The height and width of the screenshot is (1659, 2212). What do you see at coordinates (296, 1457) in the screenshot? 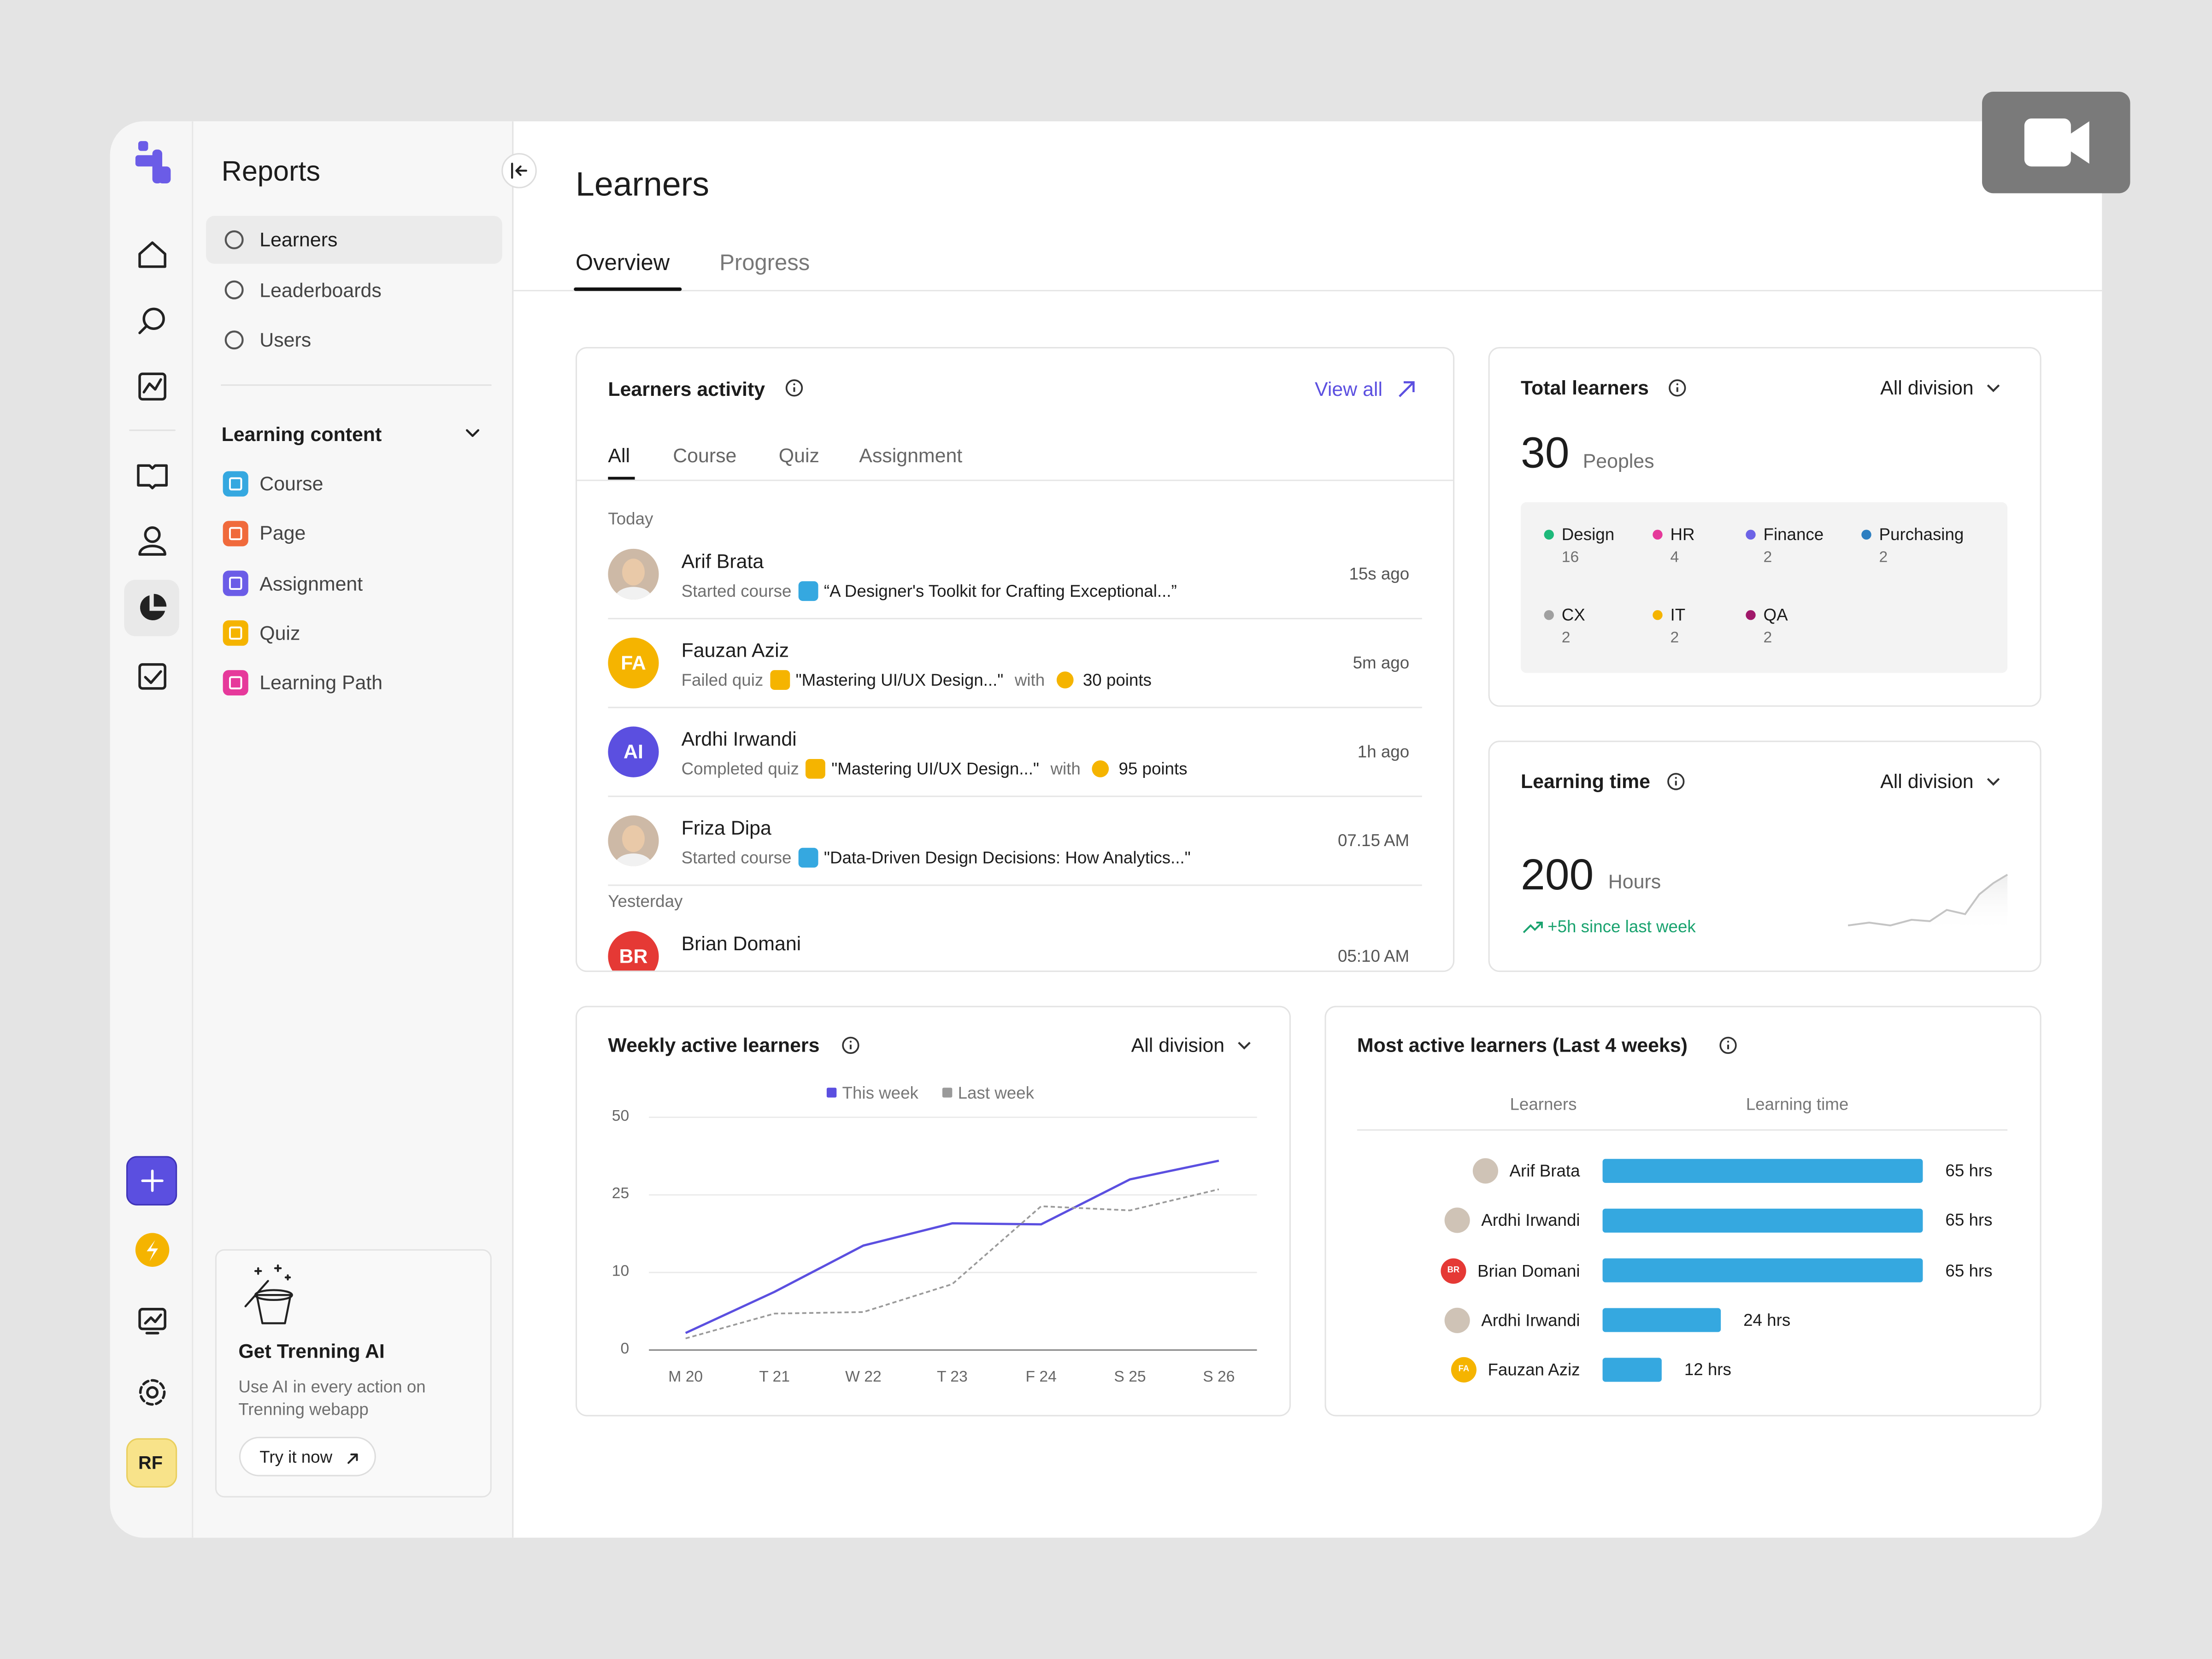
I see `promo-button-label: Try it now` at bounding box center [296, 1457].